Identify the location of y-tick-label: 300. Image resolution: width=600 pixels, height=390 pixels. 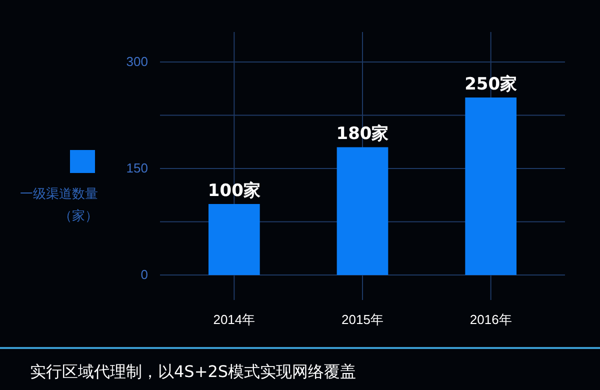
(137, 62).